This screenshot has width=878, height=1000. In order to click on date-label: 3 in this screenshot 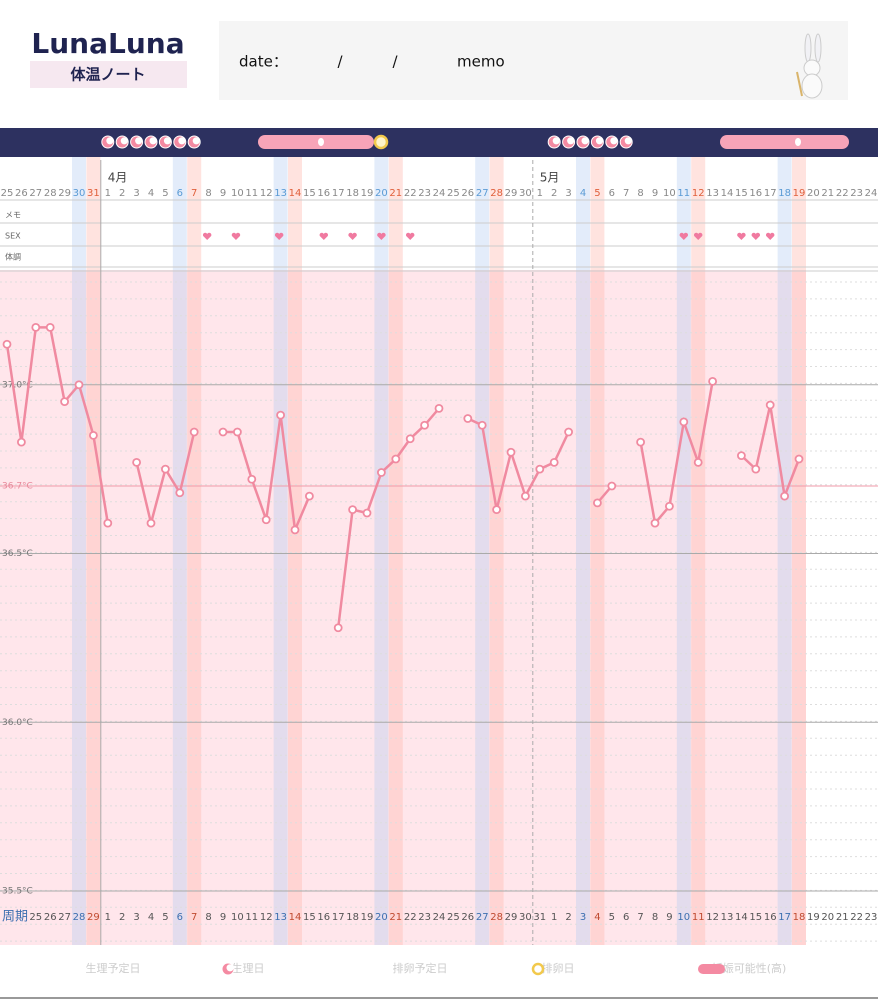, I will do `click(568, 193)`.